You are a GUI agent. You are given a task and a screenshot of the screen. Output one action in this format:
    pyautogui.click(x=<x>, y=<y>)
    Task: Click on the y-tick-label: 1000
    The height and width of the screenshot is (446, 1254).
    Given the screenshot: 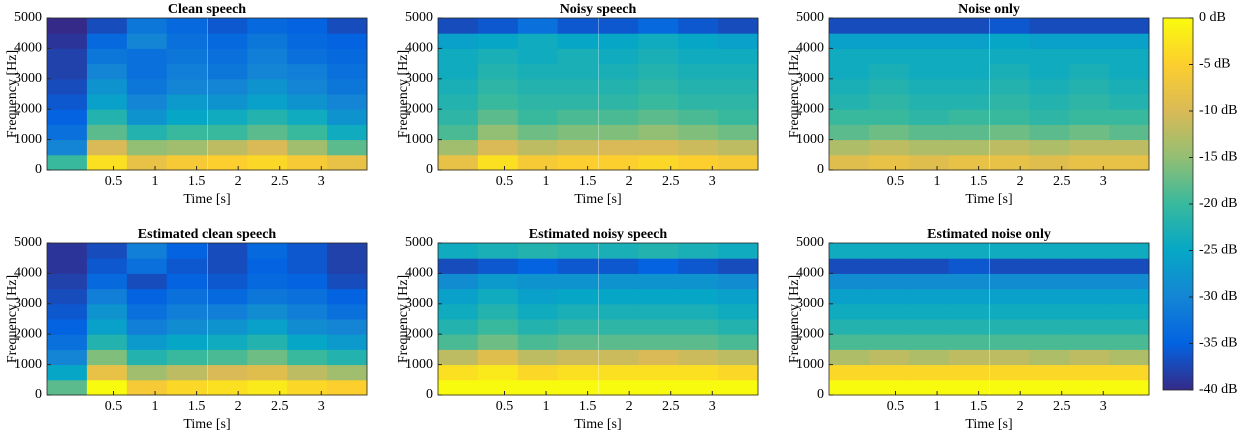 What is the action you would take?
    pyautogui.click(x=810, y=139)
    